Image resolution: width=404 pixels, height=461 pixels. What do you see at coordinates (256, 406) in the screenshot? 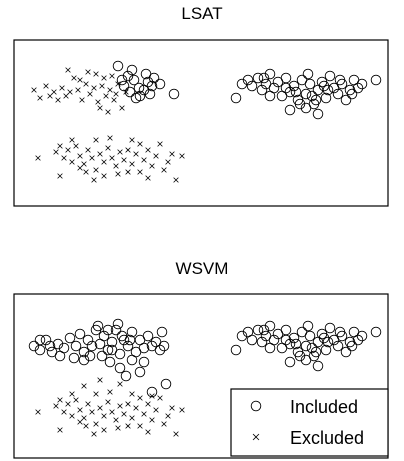
I see `legend-included-marker` at bounding box center [256, 406].